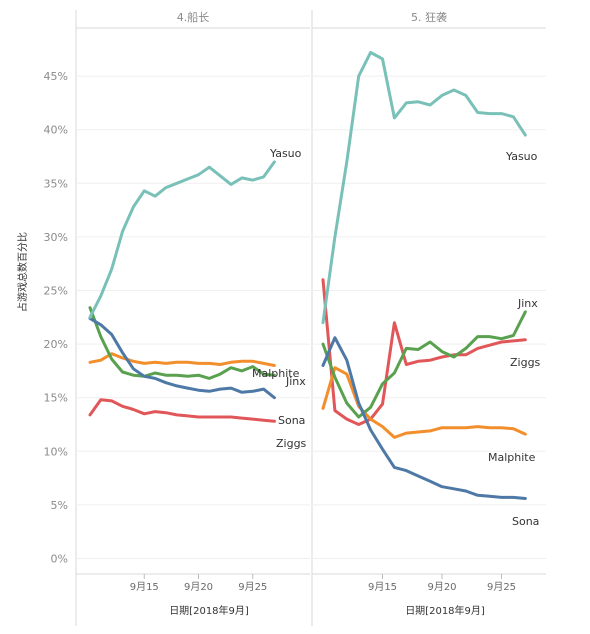 The image size is (590, 634). What do you see at coordinates (56, 451) in the screenshot?
I see `y-tick-label: 10%` at bounding box center [56, 451].